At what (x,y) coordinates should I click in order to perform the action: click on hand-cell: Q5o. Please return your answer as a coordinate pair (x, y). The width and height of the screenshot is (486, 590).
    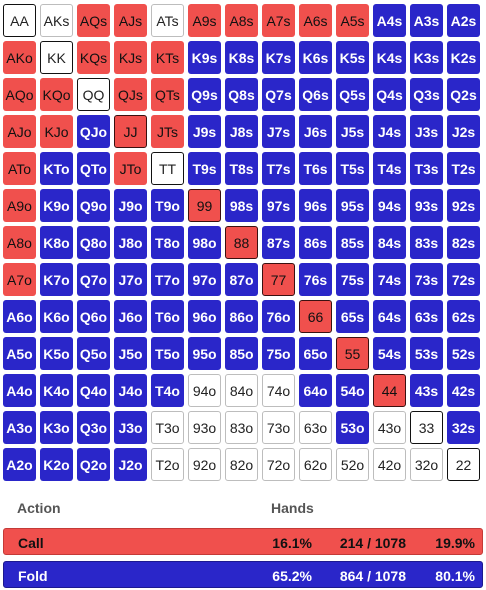
    Looking at the image, I should click on (93, 353).